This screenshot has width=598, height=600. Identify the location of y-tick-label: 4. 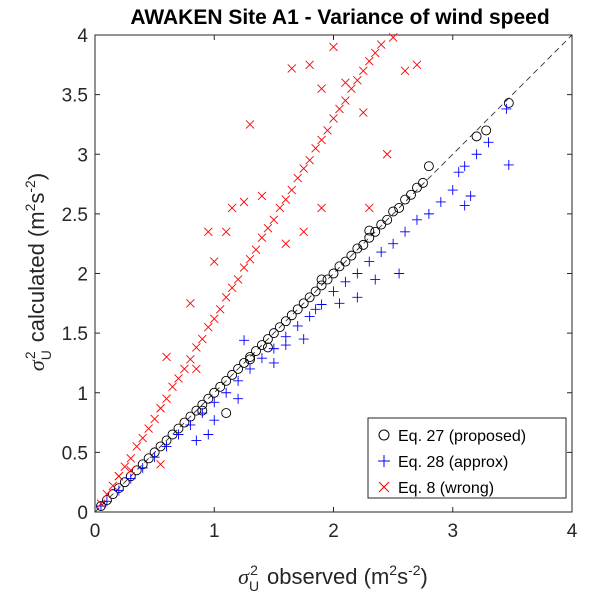
(82, 36).